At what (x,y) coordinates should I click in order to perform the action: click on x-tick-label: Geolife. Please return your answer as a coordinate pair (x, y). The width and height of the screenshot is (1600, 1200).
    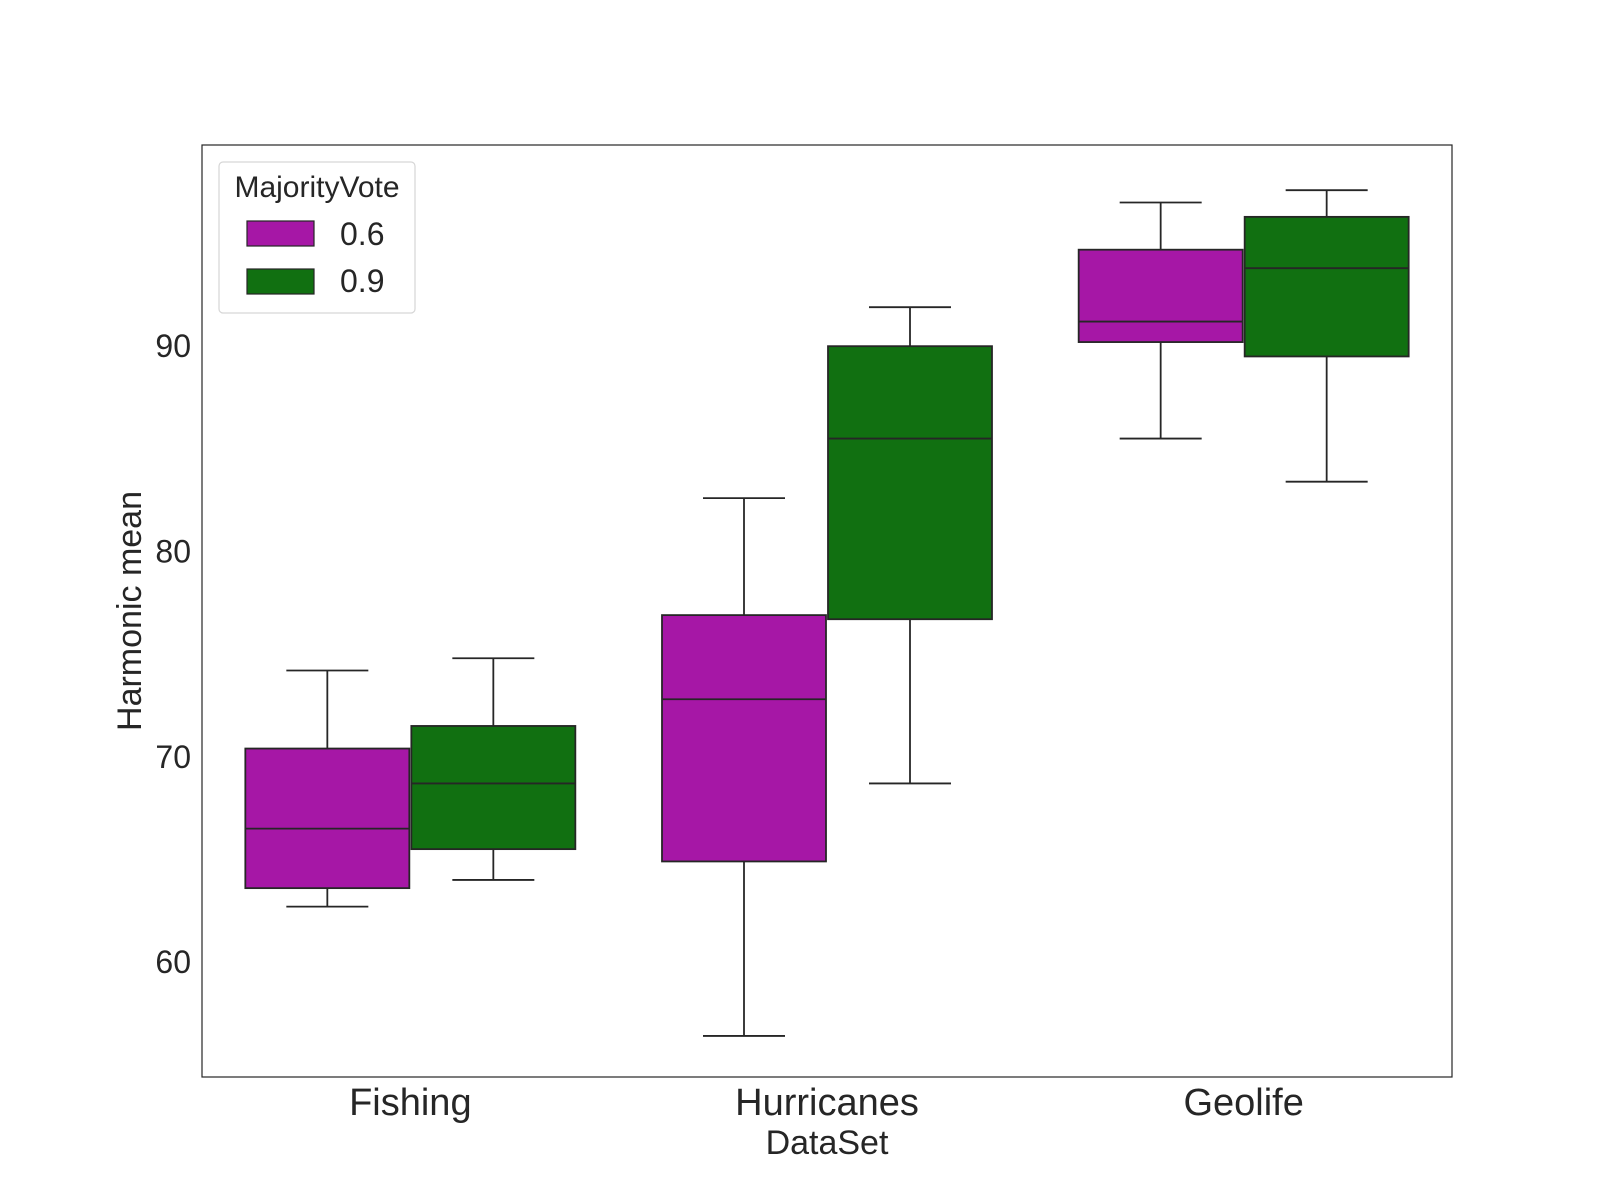
    Looking at the image, I should click on (1243, 1103).